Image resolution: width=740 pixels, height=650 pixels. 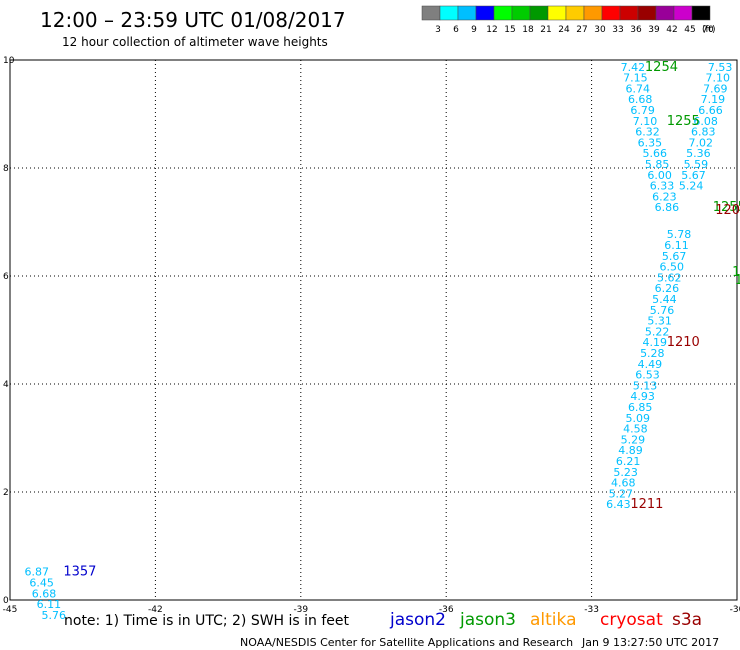 I want to click on legend-label: 39, so click(x=654, y=30).